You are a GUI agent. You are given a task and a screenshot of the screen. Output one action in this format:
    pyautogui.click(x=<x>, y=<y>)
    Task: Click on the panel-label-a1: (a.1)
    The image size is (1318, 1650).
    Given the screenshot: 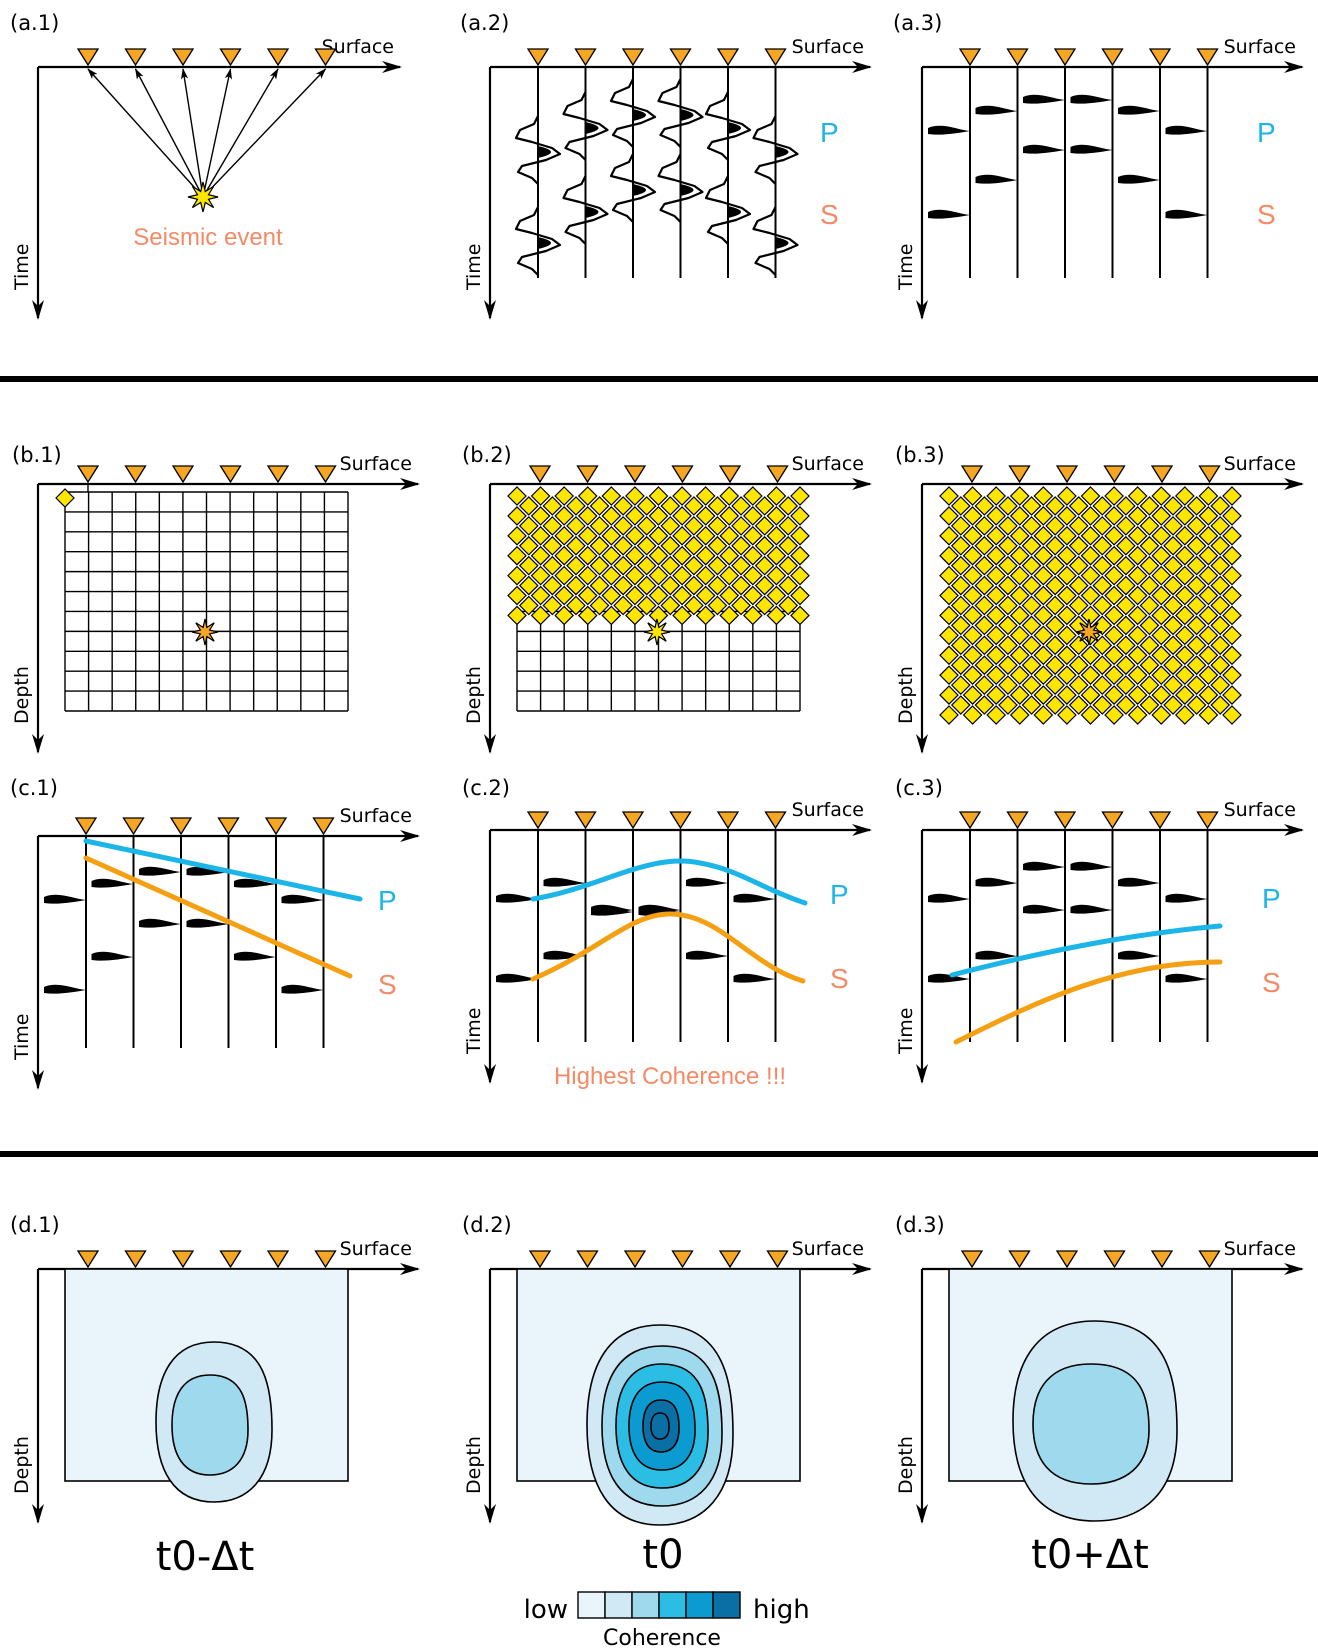 What is the action you would take?
    pyautogui.click(x=34, y=23)
    